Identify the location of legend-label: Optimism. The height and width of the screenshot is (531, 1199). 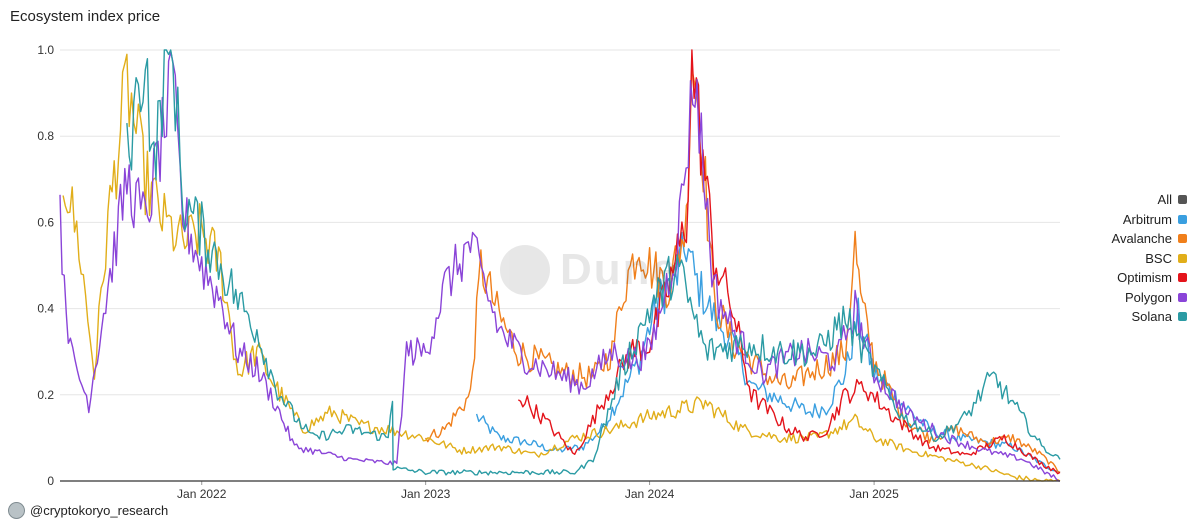
(1144, 278).